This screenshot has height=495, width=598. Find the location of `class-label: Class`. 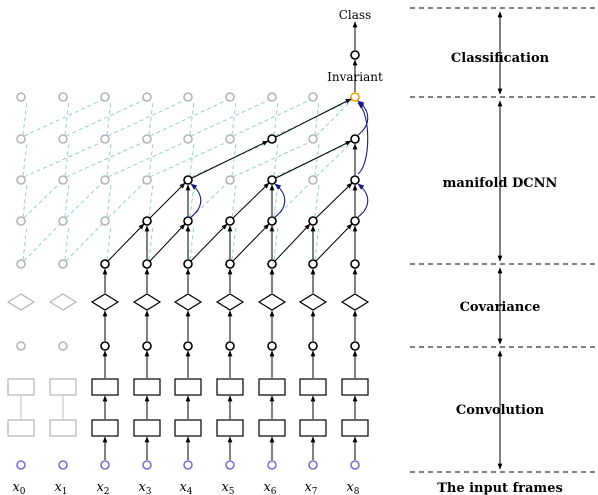

class-label: Class is located at coordinates (355, 15).